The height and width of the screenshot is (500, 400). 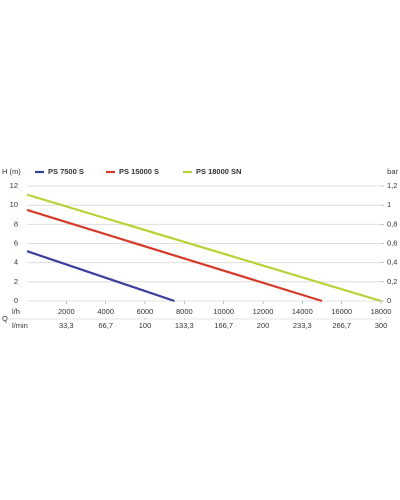 I want to click on y2-tick-label: 1, so click(x=389, y=204).